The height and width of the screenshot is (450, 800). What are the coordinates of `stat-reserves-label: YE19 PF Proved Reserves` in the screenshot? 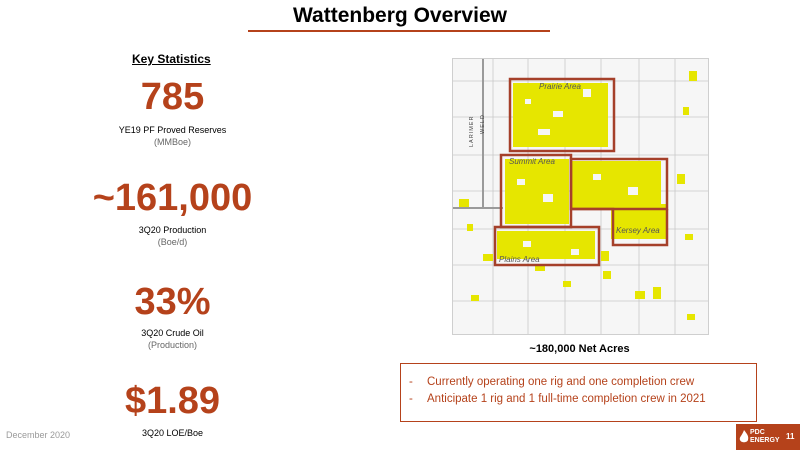 It's located at (172, 130).